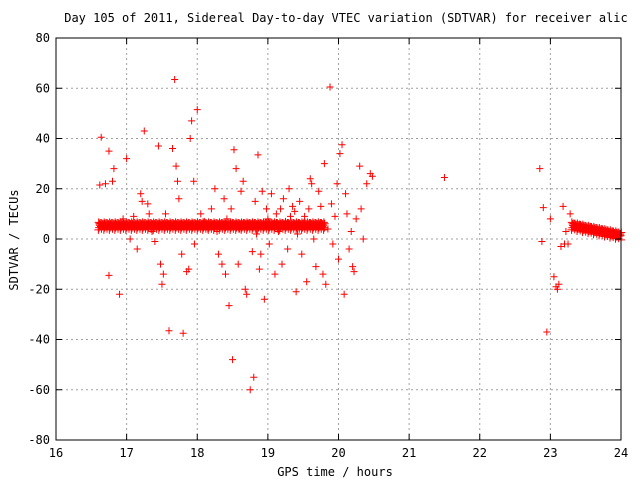 The height and width of the screenshot is (480, 640). I want to click on x-tick-label: 22, so click(480, 453).